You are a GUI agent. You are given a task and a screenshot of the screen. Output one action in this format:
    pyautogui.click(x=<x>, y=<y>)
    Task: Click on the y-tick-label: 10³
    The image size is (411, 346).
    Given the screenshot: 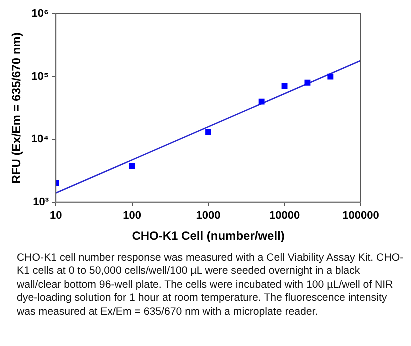 What is the action you would take?
    pyautogui.click(x=41, y=202)
    